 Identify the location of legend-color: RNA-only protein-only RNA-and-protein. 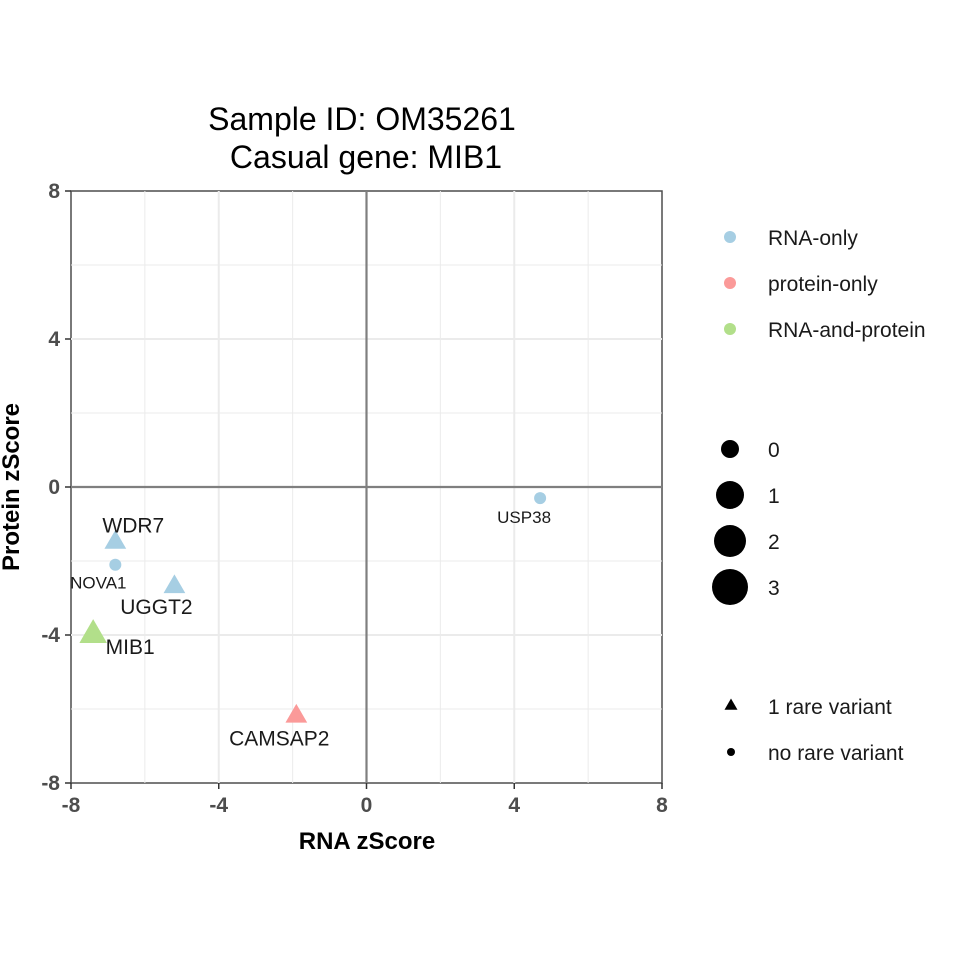
(825, 284).